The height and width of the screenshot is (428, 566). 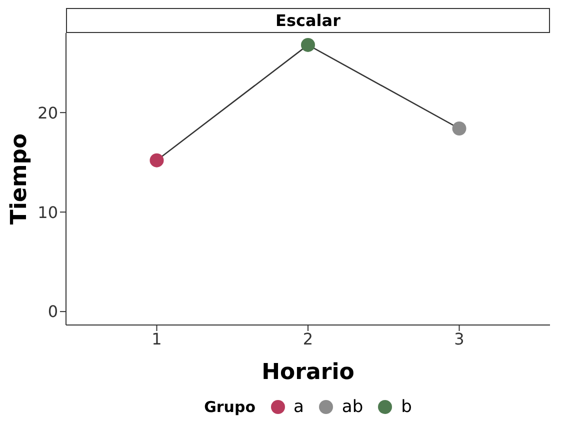 I want to click on legend-title: Grupo, so click(x=230, y=407).